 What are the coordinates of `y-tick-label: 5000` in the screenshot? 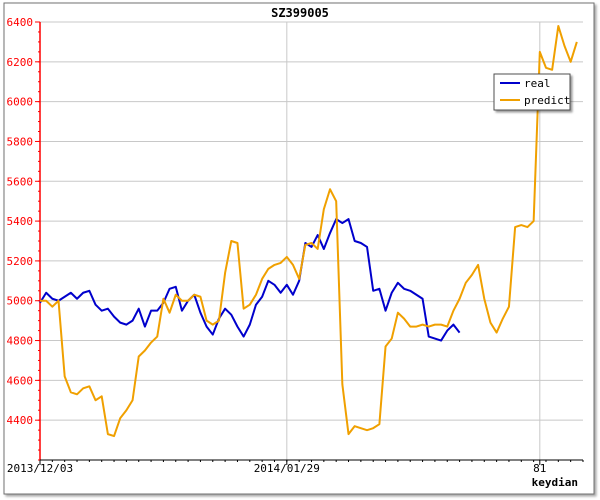 It's located at (20, 301).